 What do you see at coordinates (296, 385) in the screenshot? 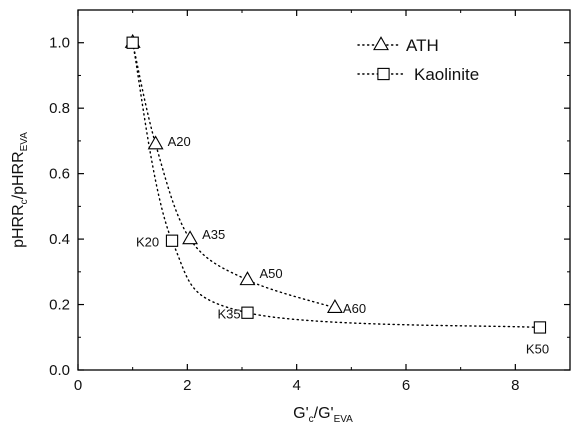
I see `x-tick-label: 4` at bounding box center [296, 385].